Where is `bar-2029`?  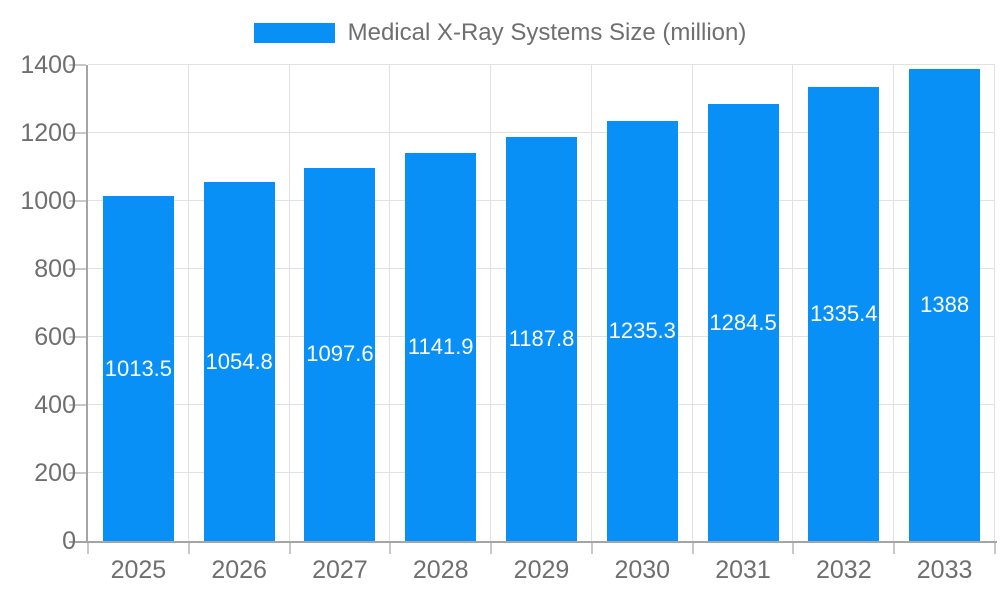 bar-2029 is located at coordinates (541, 339).